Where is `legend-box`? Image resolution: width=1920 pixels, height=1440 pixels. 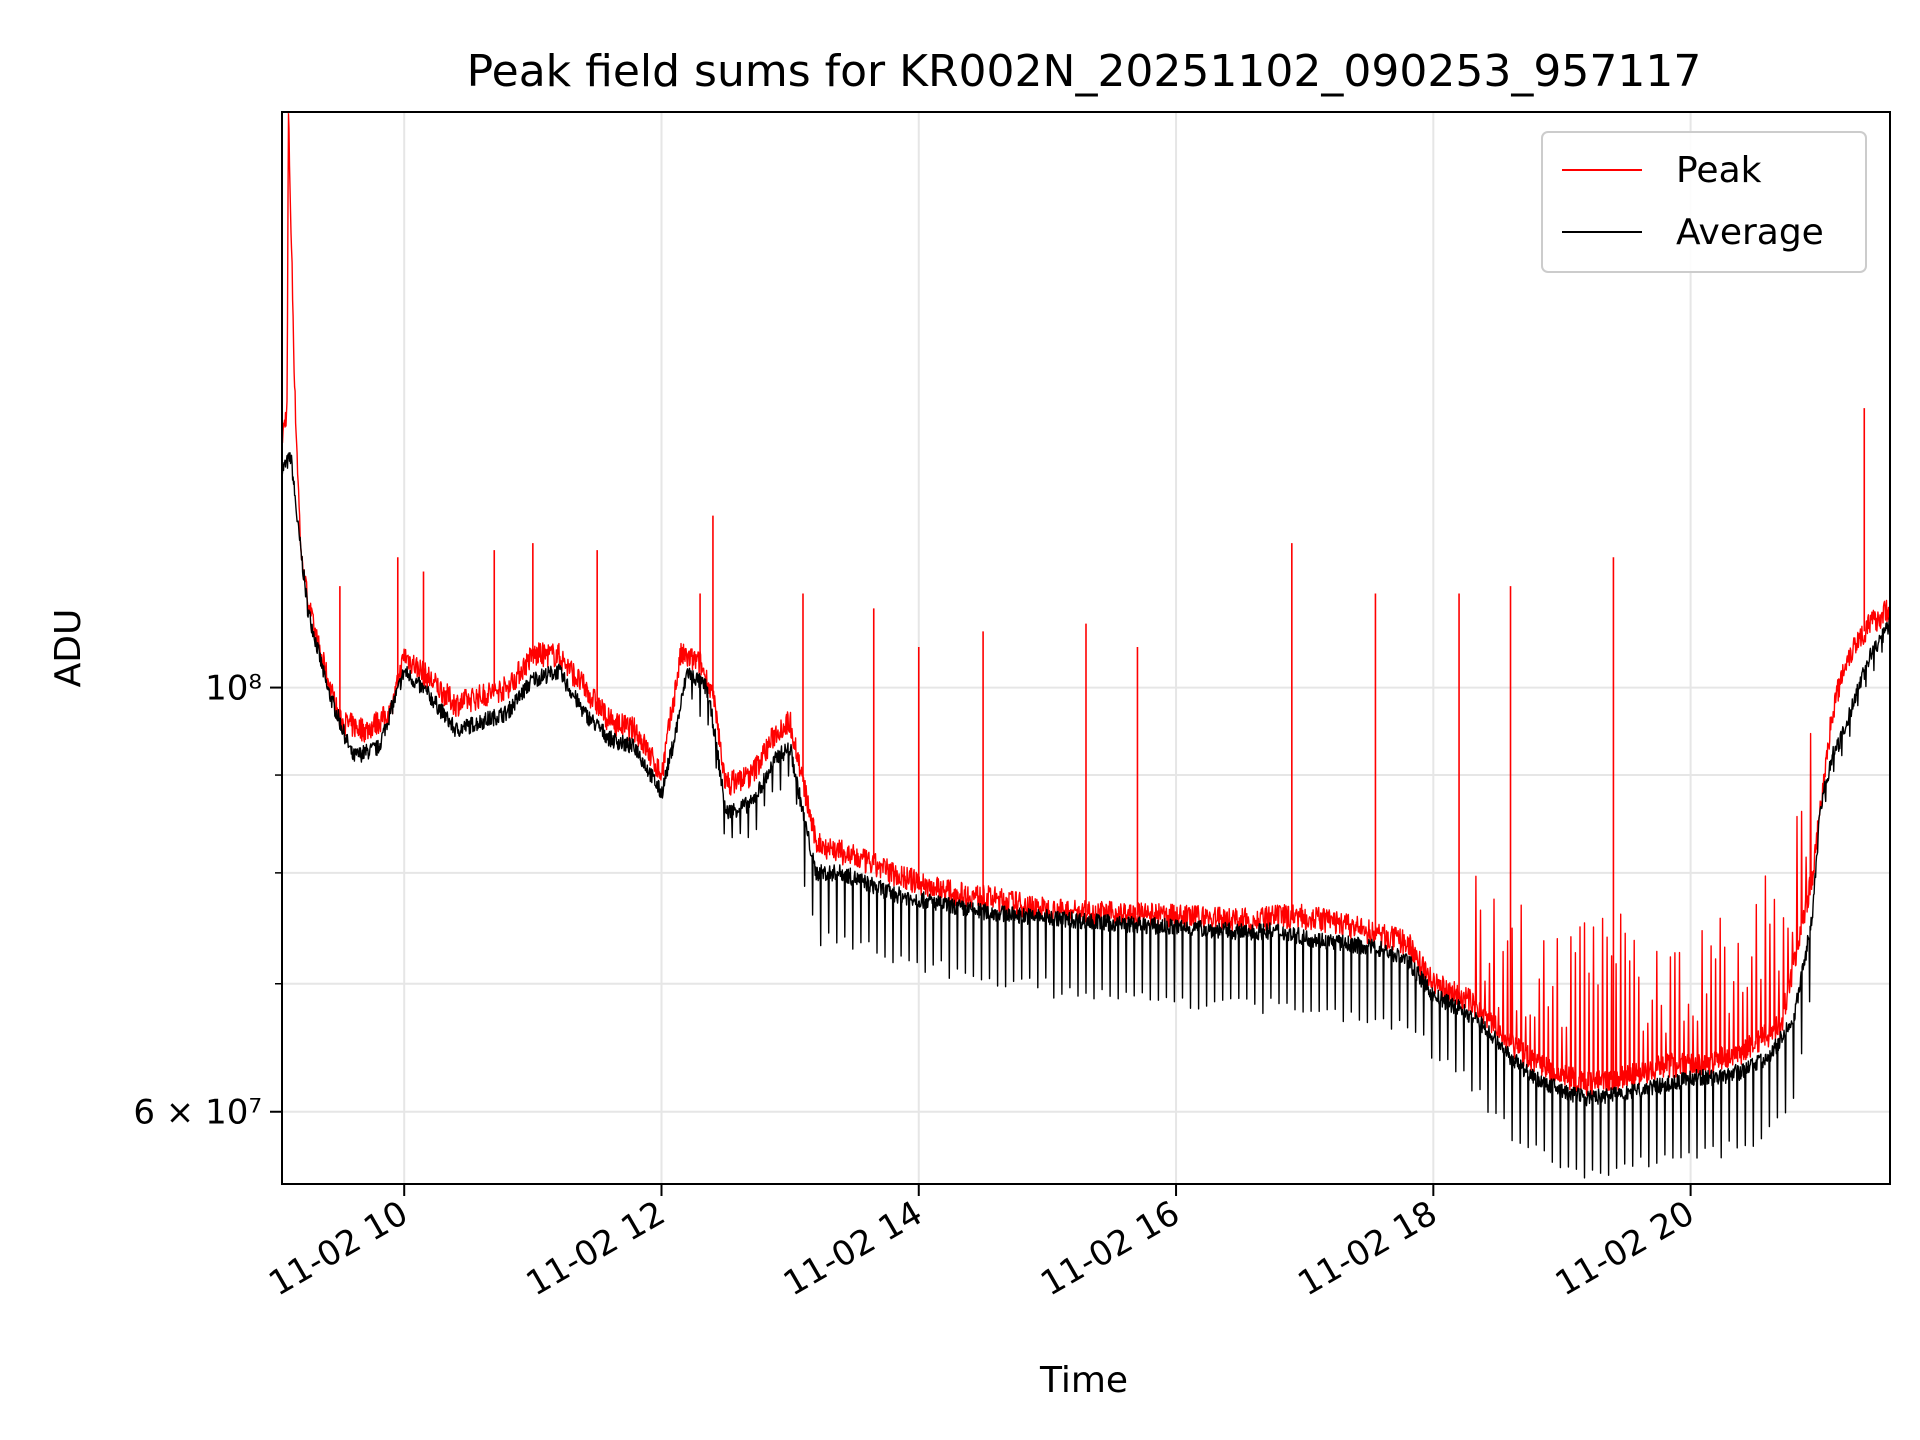
legend-box is located at coordinates (1704, 202).